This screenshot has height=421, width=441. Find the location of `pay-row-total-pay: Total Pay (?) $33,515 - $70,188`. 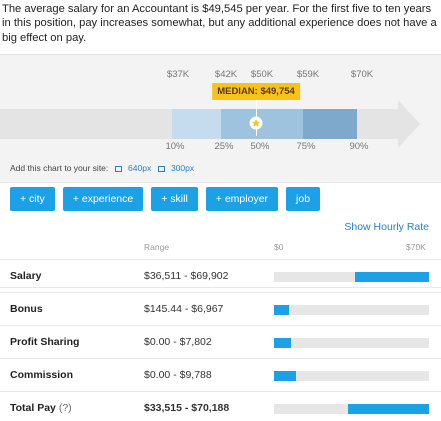

pay-row-total-pay: Total Pay (?) $33,515 - $70,188 is located at coordinates (220, 406).